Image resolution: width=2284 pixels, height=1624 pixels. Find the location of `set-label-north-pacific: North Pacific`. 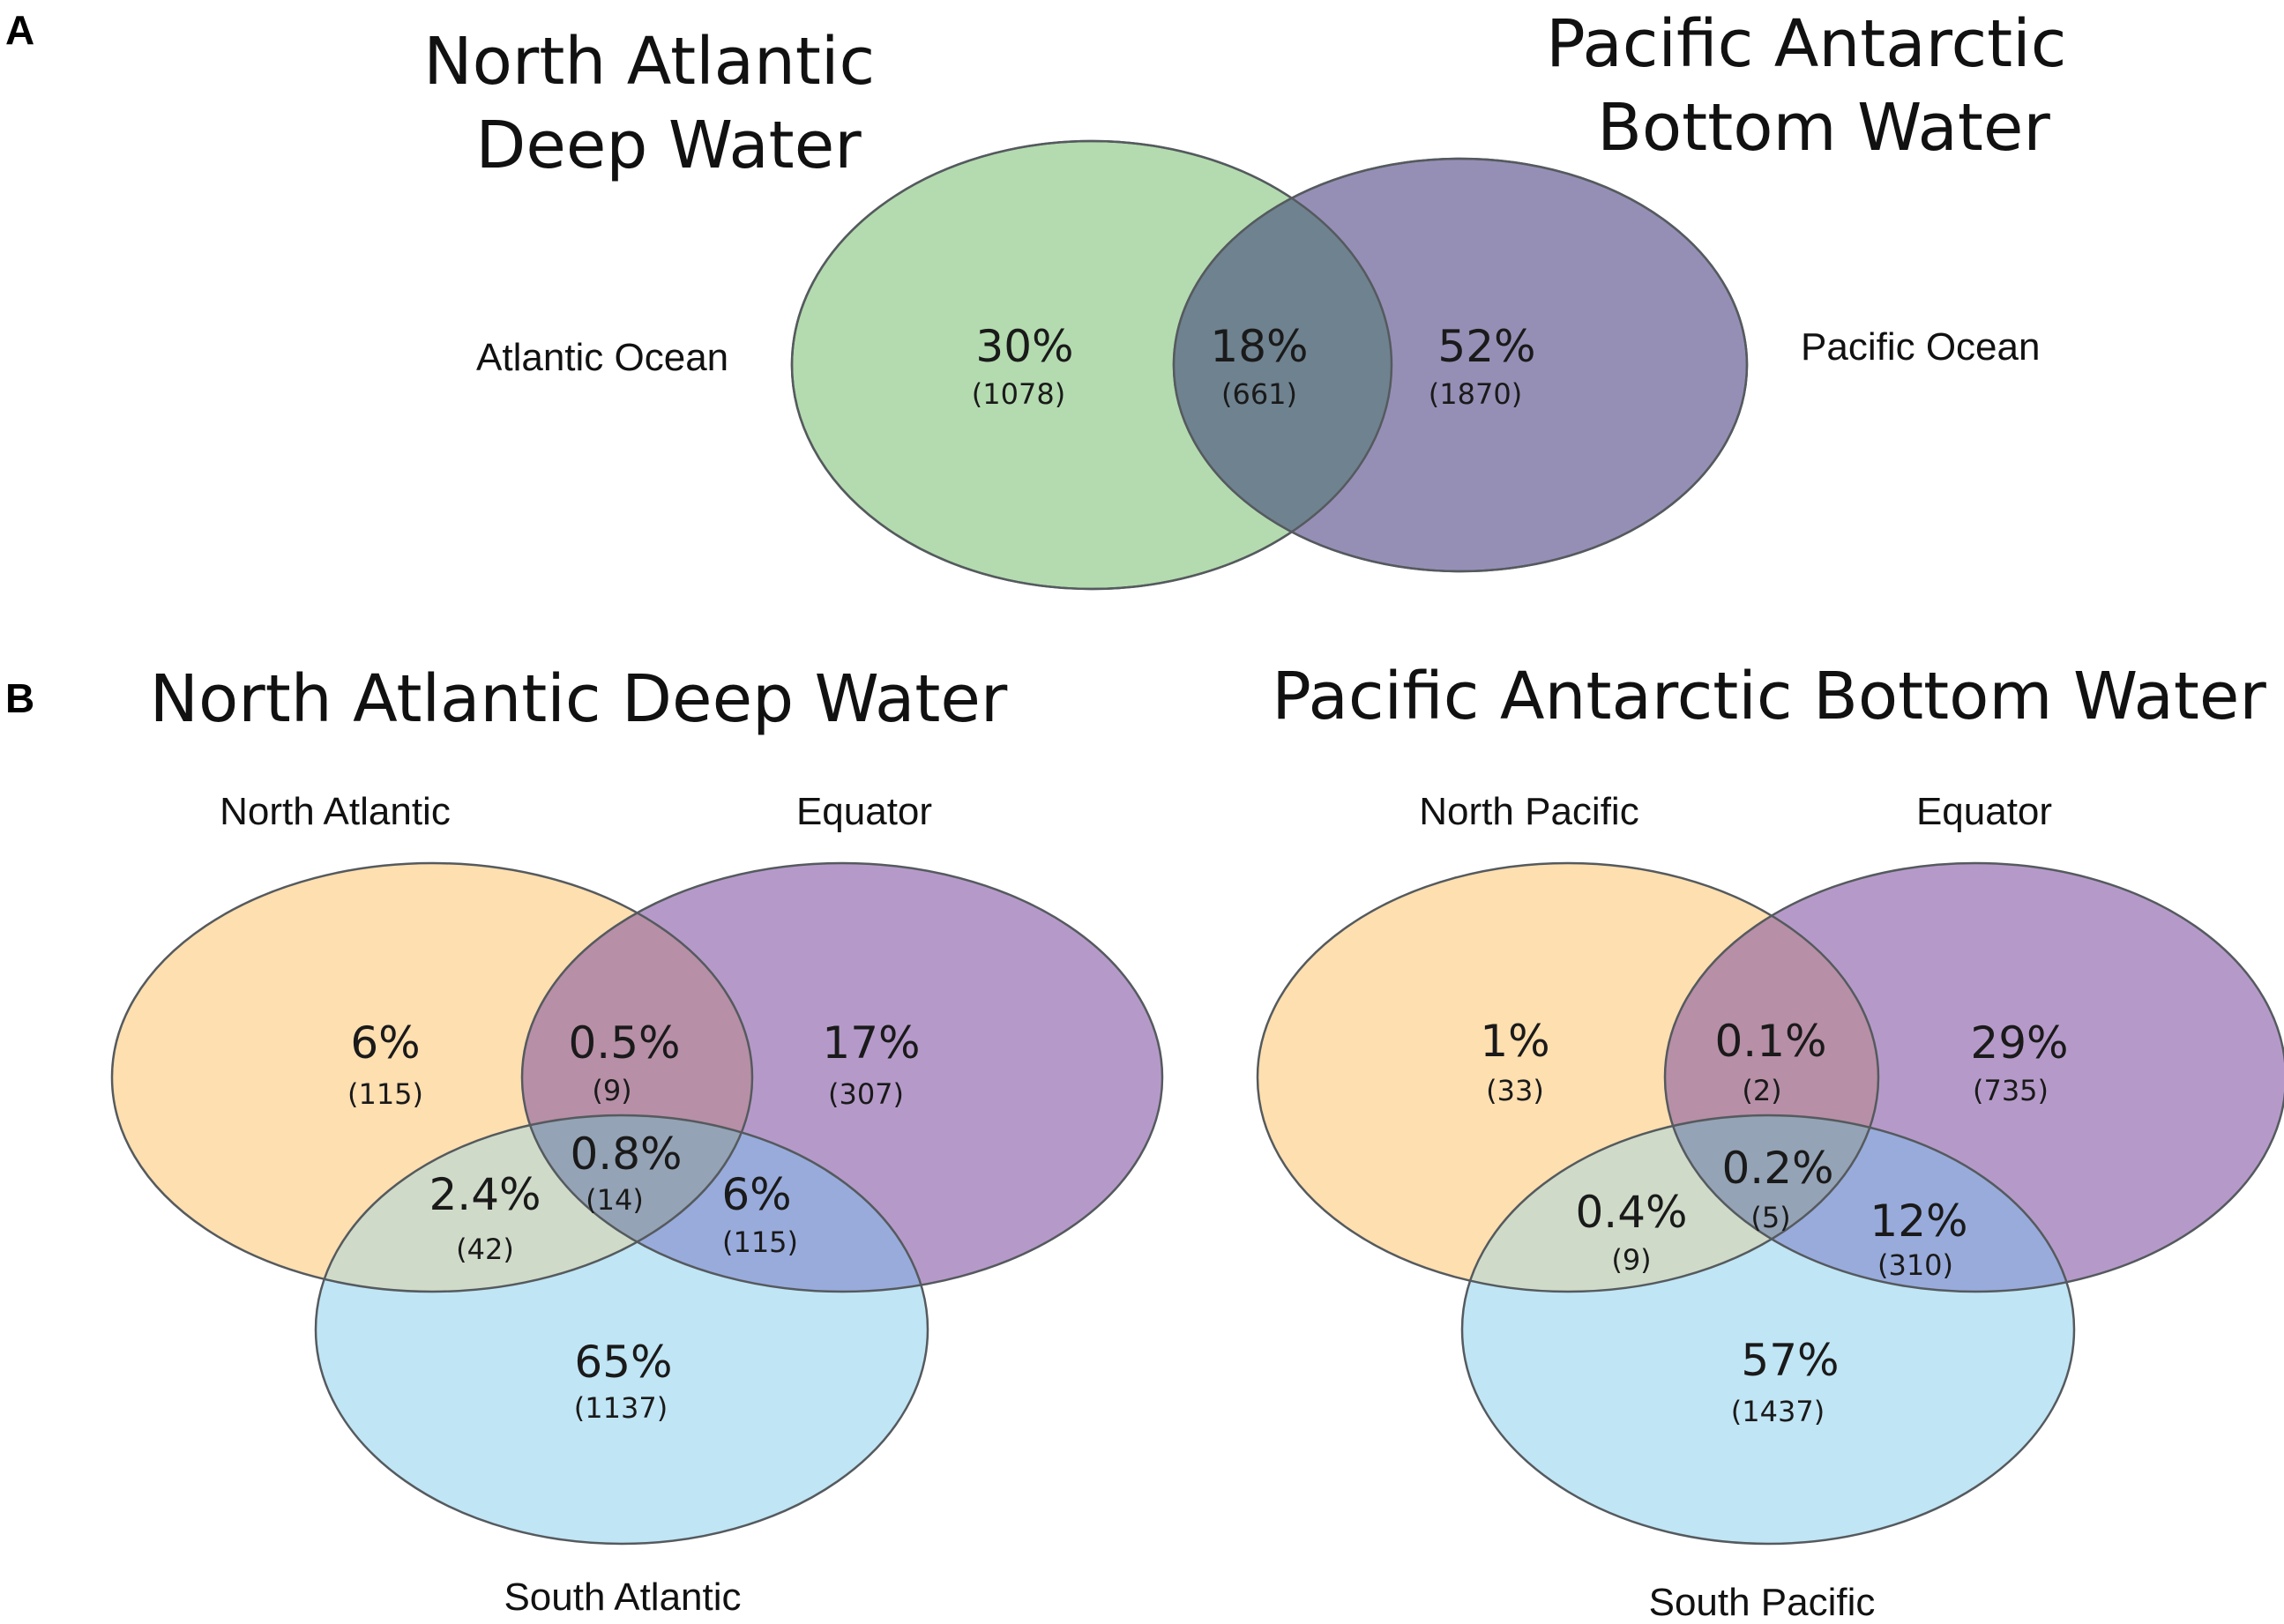

set-label-north-pacific: North Pacific is located at coordinates (1528, 811).